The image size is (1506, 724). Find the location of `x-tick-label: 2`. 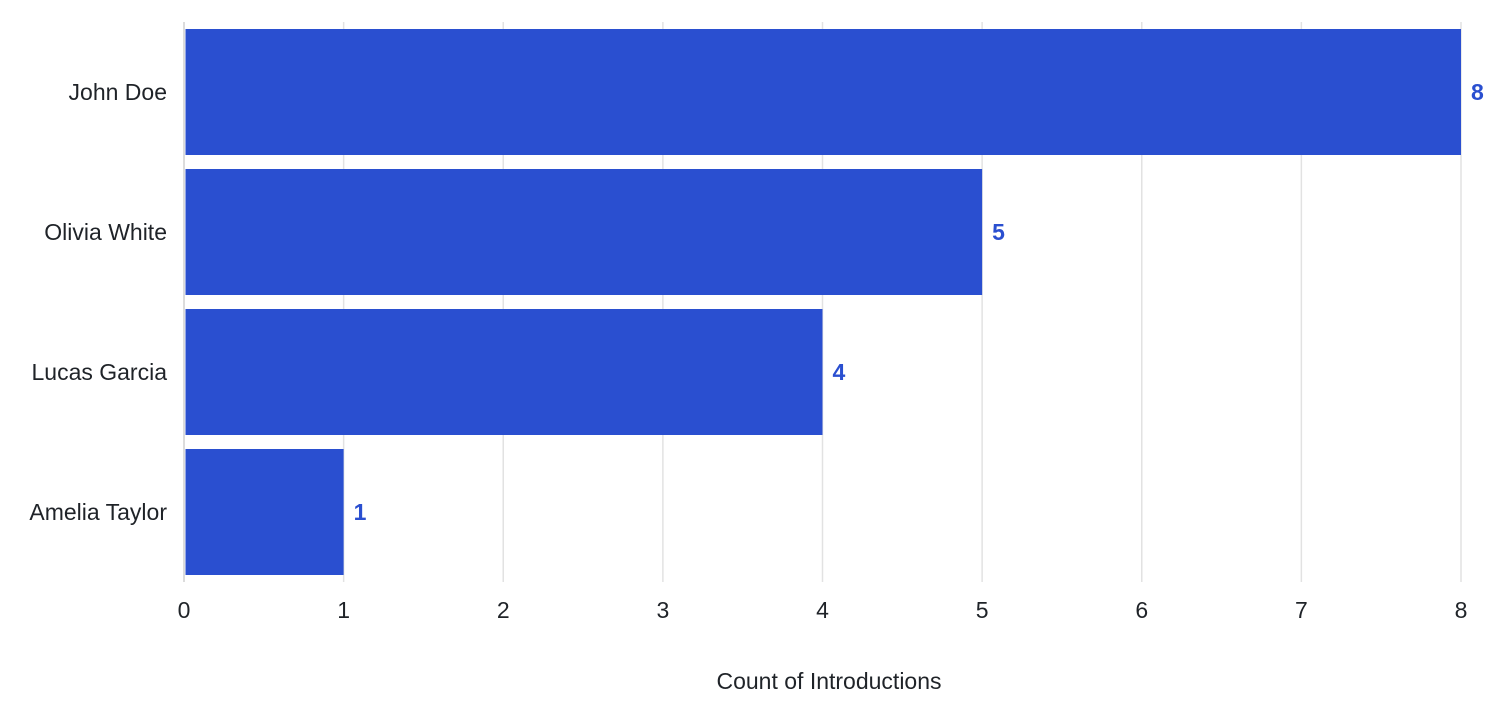

x-tick-label: 2 is located at coordinates (503, 610).